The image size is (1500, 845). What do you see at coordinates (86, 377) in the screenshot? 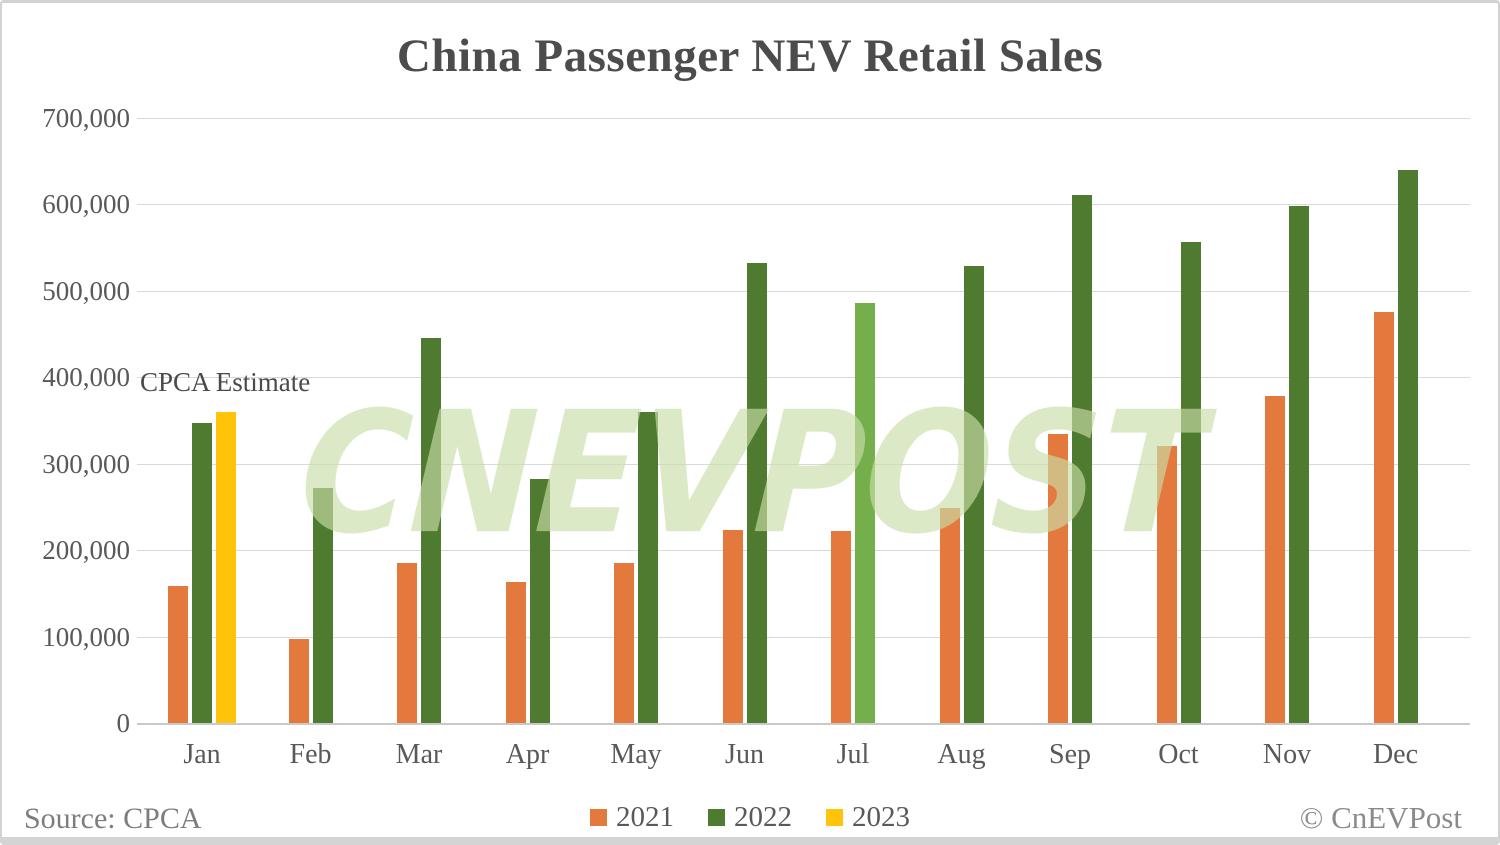
I see `y-axis-tick-400000: 400,000` at bounding box center [86, 377].